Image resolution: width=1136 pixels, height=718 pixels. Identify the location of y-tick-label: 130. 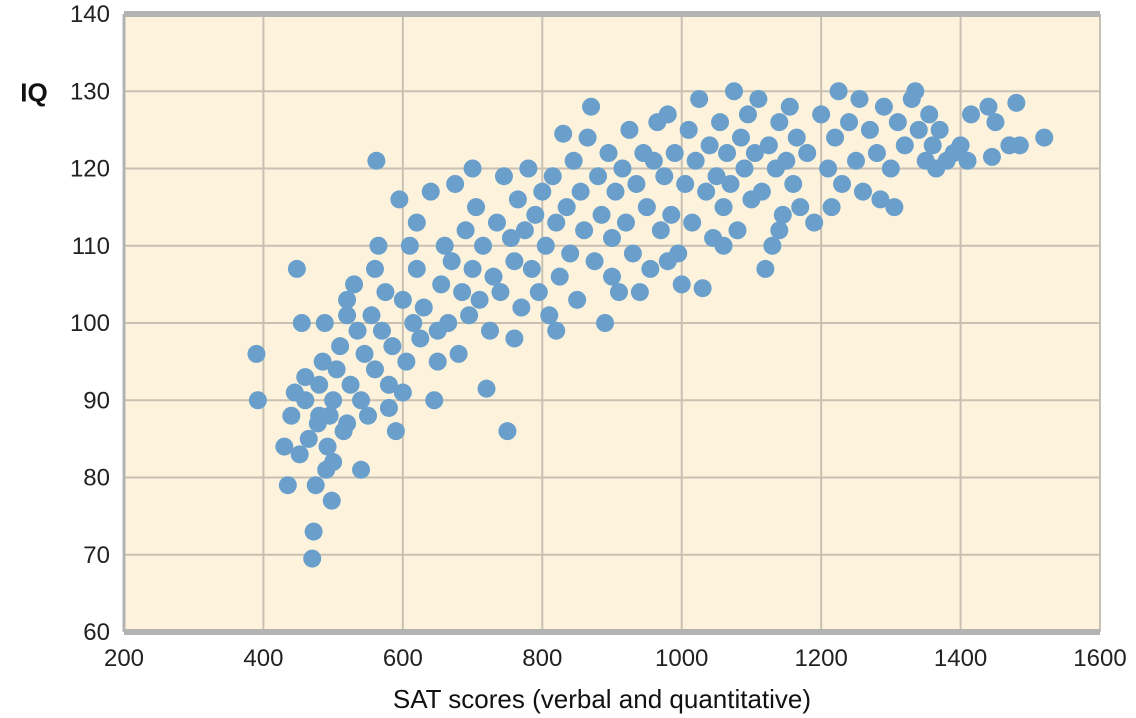
(90, 91).